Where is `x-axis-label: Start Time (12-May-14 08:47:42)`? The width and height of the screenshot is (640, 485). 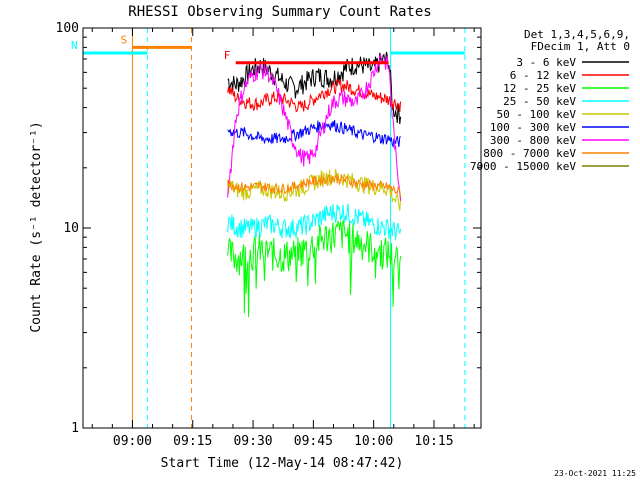
x-axis-label: Start Time (12-May-14 08:47:42) is located at coordinates (282, 463).